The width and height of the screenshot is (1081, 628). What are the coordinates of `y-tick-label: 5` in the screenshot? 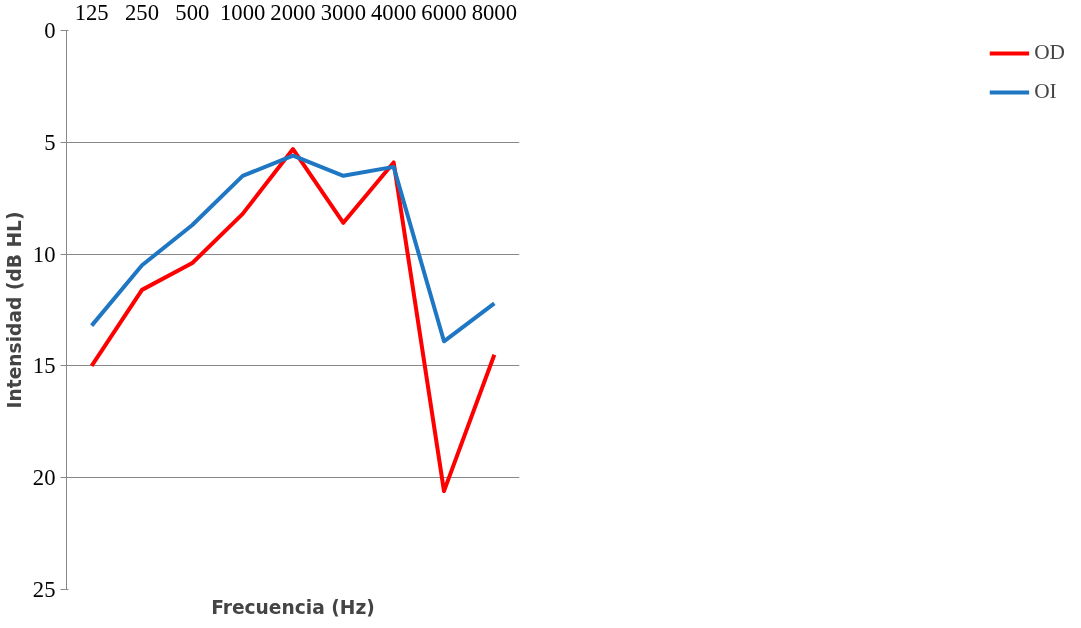 It's located at (50, 142).